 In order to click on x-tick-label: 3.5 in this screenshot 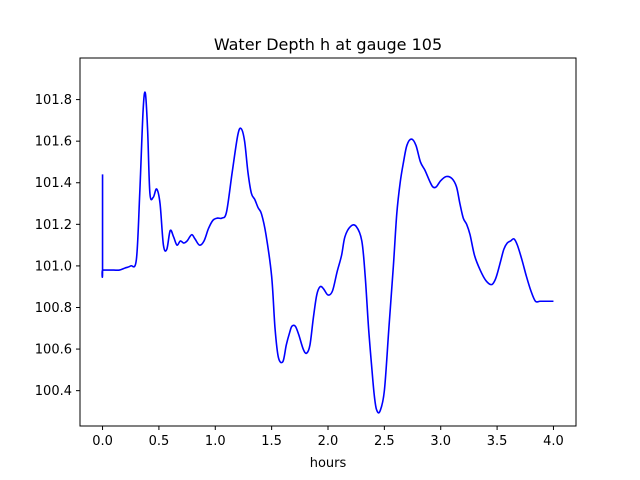, I will do `click(497, 441)`.